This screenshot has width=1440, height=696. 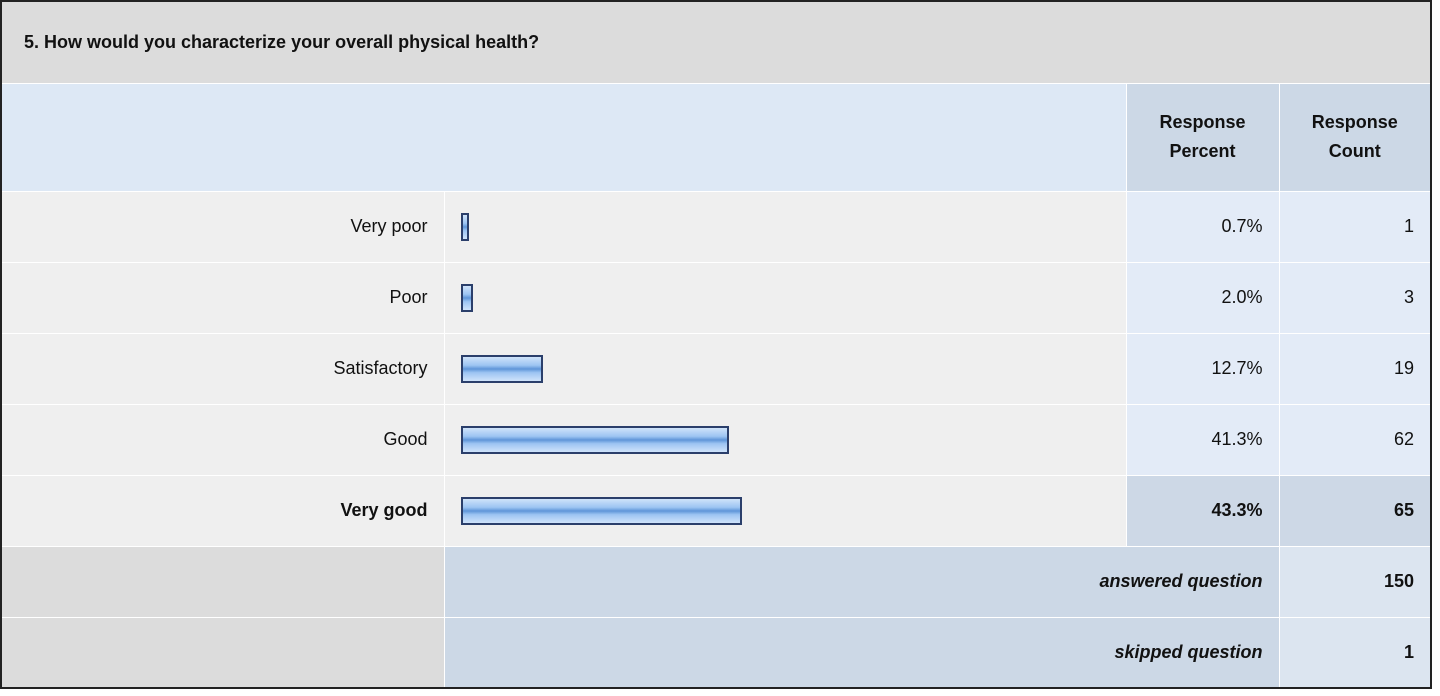 What do you see at coordinates (1202, 368) in the screenshot?
I see `response-percent: 12.7%` at bounding box center [1202, 368].